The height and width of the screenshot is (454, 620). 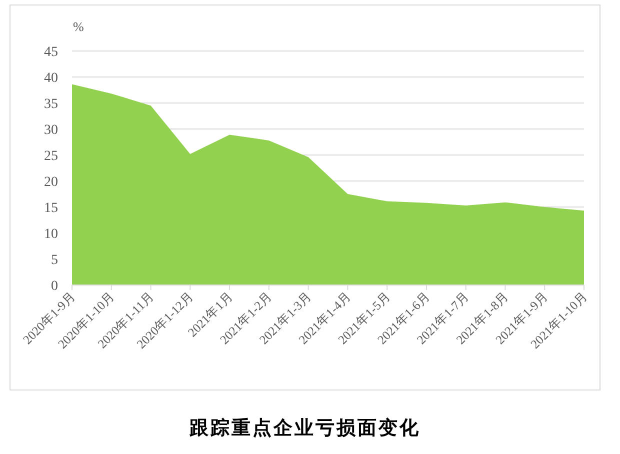 I want to click on y-tick-label: 0, so click(x=54, y=286).